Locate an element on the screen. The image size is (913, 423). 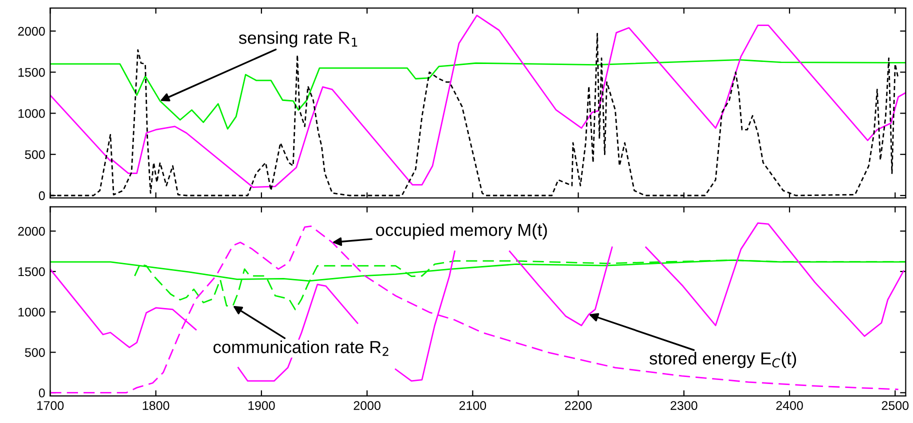
x-tick-label: 2000 is located at coordinates (367, 405).